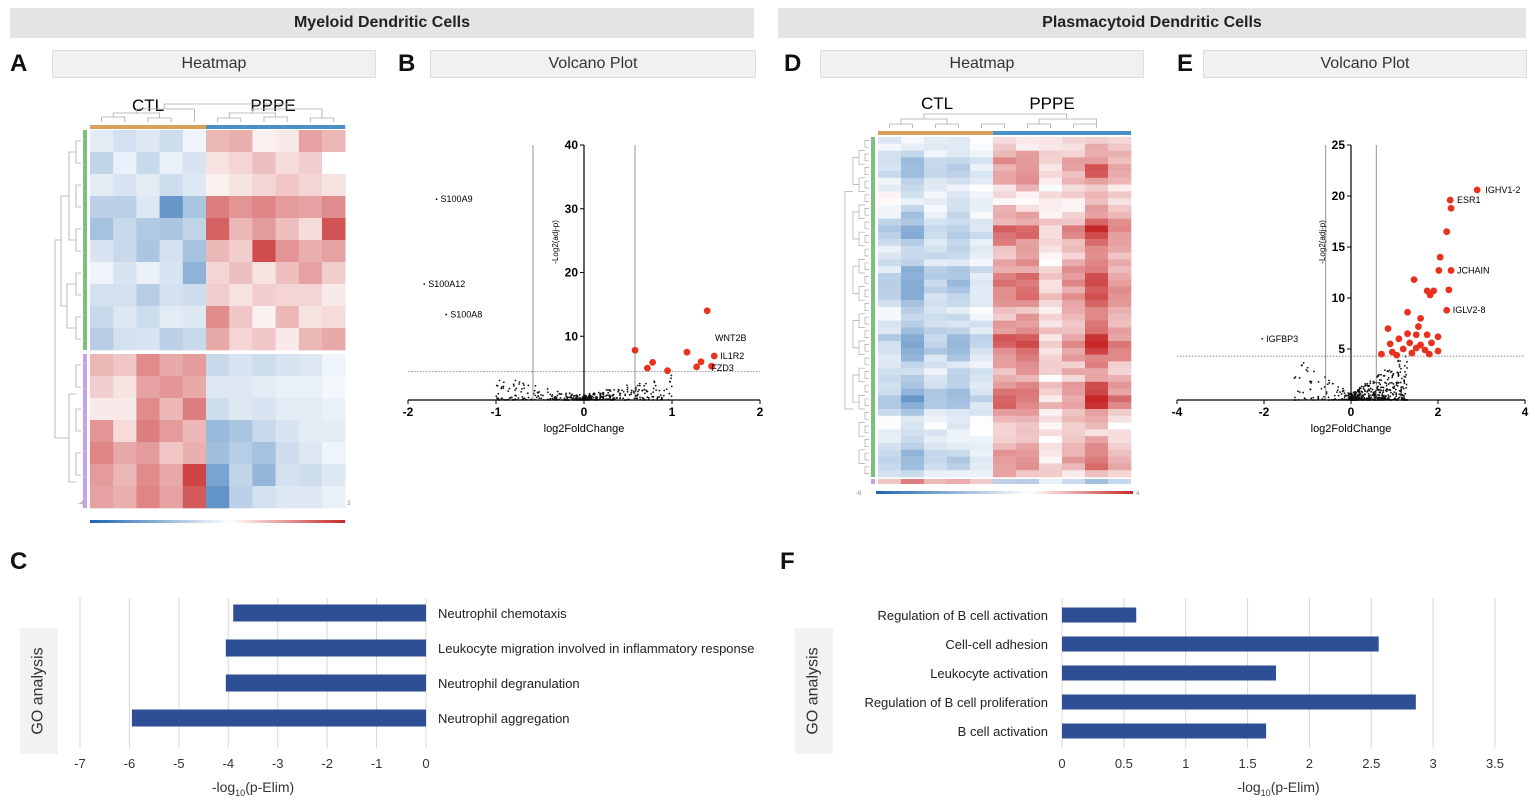  What do you see at coordinates (956, 702) in the screenshot?
I see `go-f-category-label: Regulation of B cell proliferation` at bounding box center [956, 702].